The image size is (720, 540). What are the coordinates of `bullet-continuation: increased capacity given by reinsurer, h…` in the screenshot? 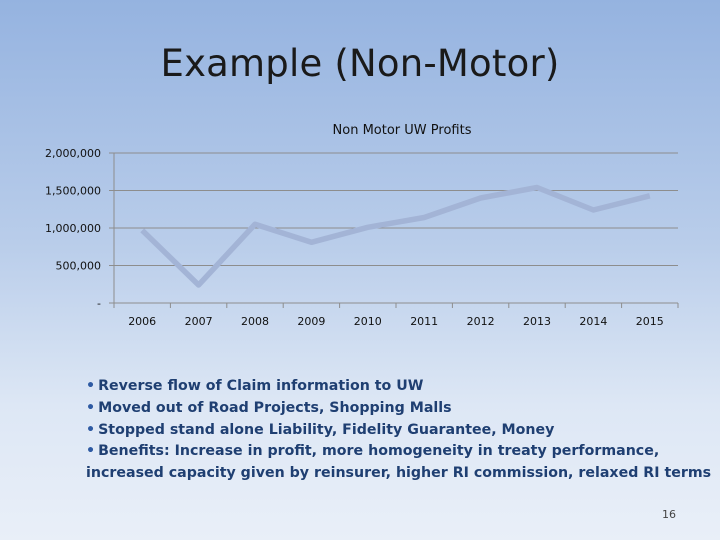 It's located at (399, 473).